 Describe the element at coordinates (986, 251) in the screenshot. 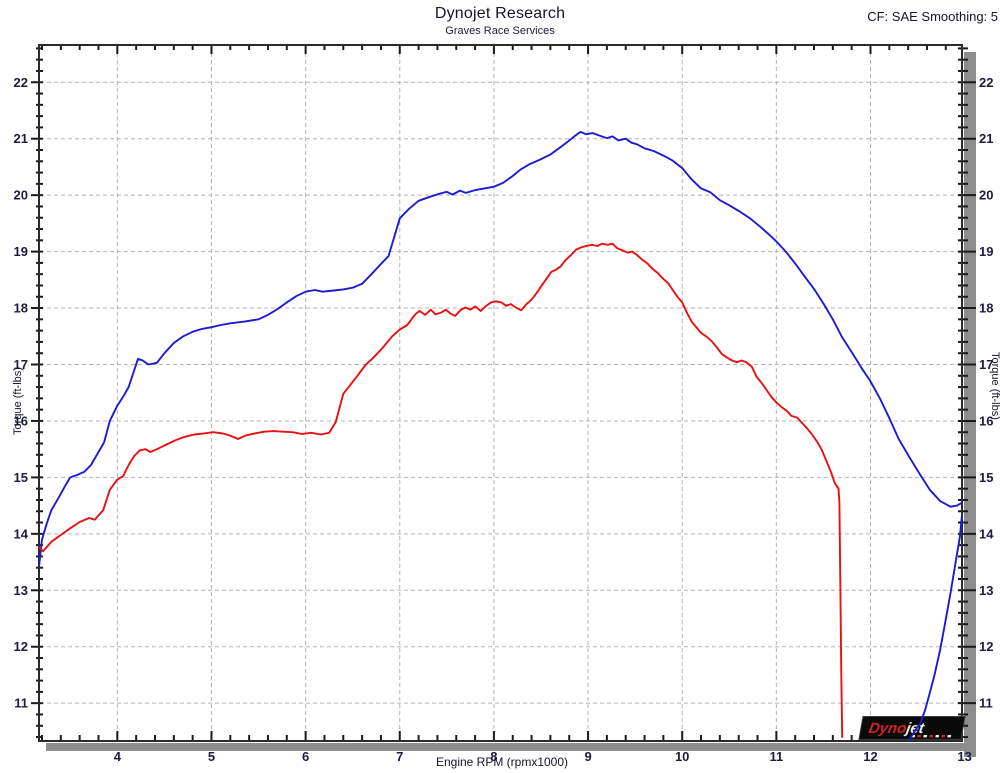

I see `y-tick-label-right: 19` at that location.